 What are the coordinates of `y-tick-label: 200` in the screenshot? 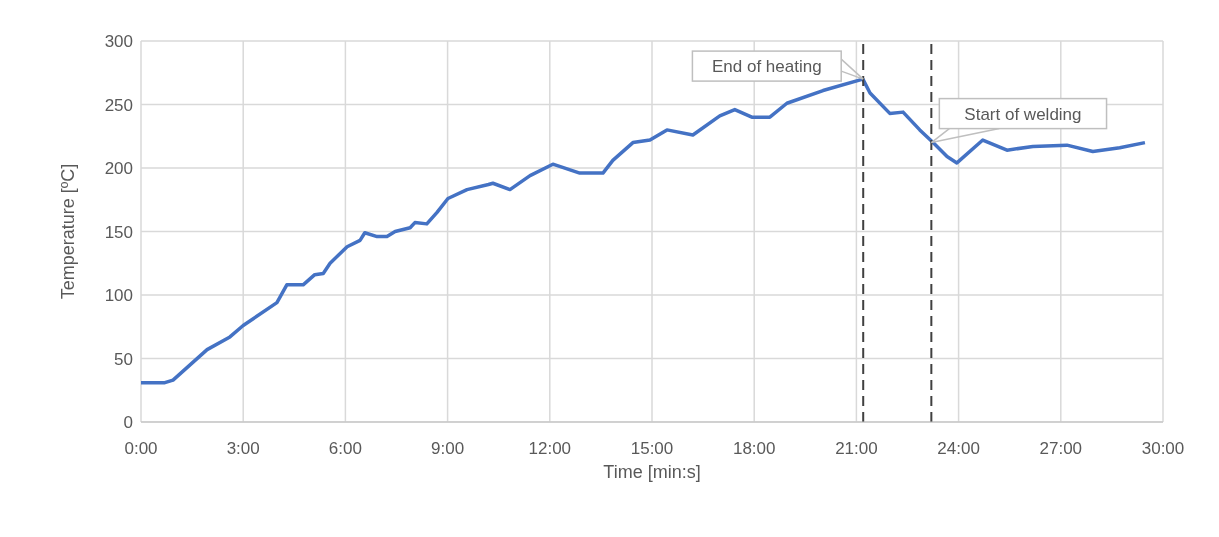 It's located at (118, 169).